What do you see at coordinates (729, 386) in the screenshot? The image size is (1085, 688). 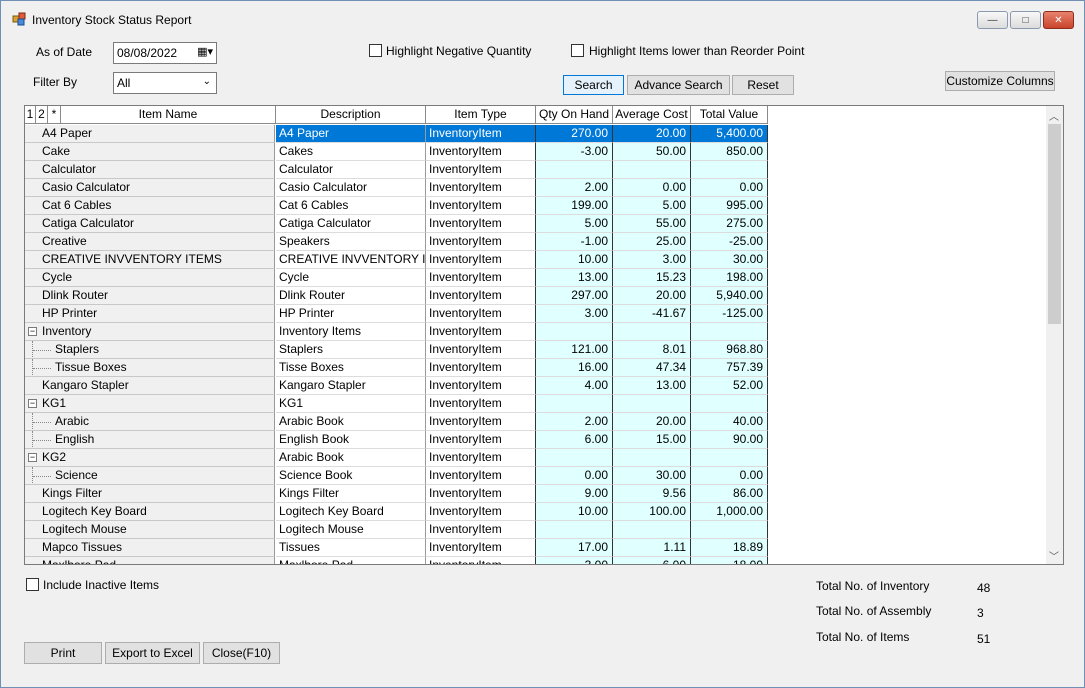 I see `cell-total-value: 52.00` at bounding box center [729, 386].